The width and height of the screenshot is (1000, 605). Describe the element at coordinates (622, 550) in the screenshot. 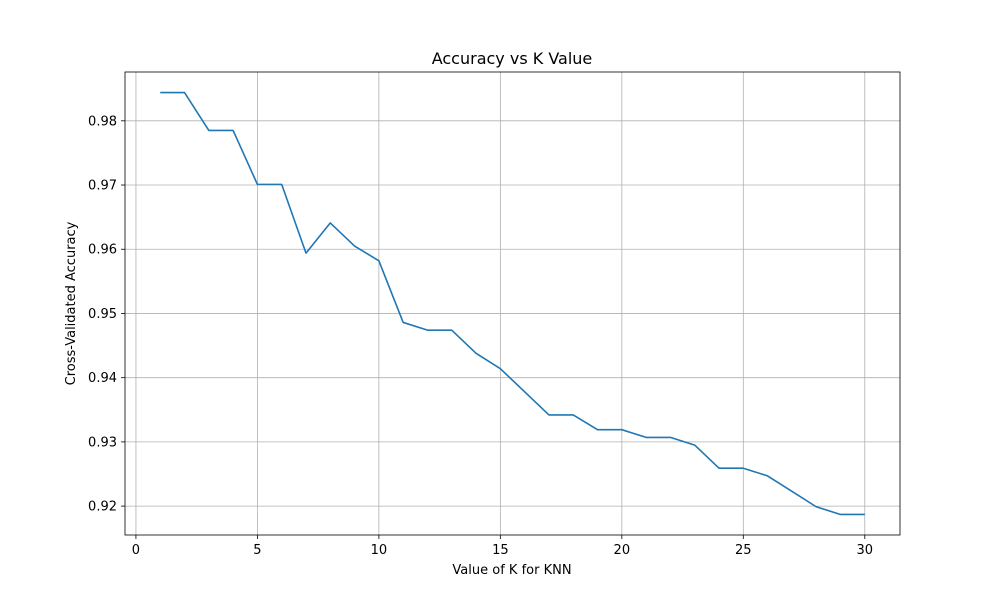

I see `x-tick-label: 20` at that location.